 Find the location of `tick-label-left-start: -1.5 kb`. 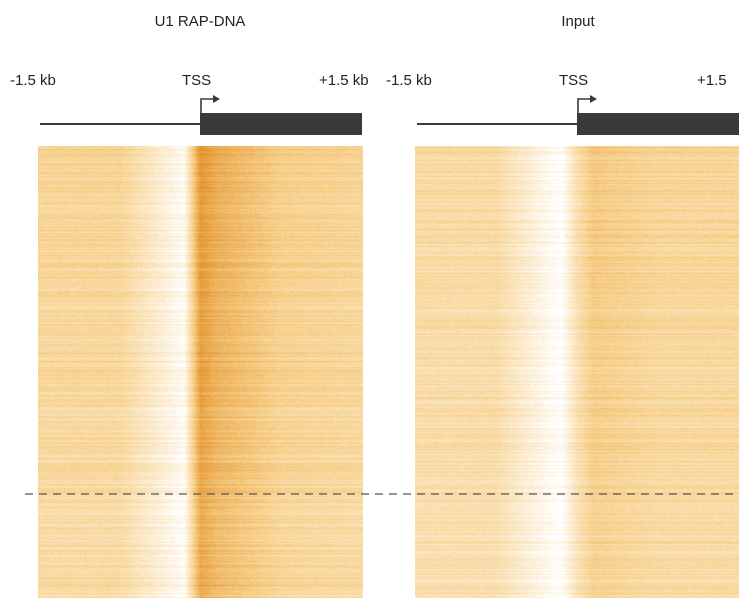

tick-label-left-start: -1.5 kb is located at coordinates (33, 80).